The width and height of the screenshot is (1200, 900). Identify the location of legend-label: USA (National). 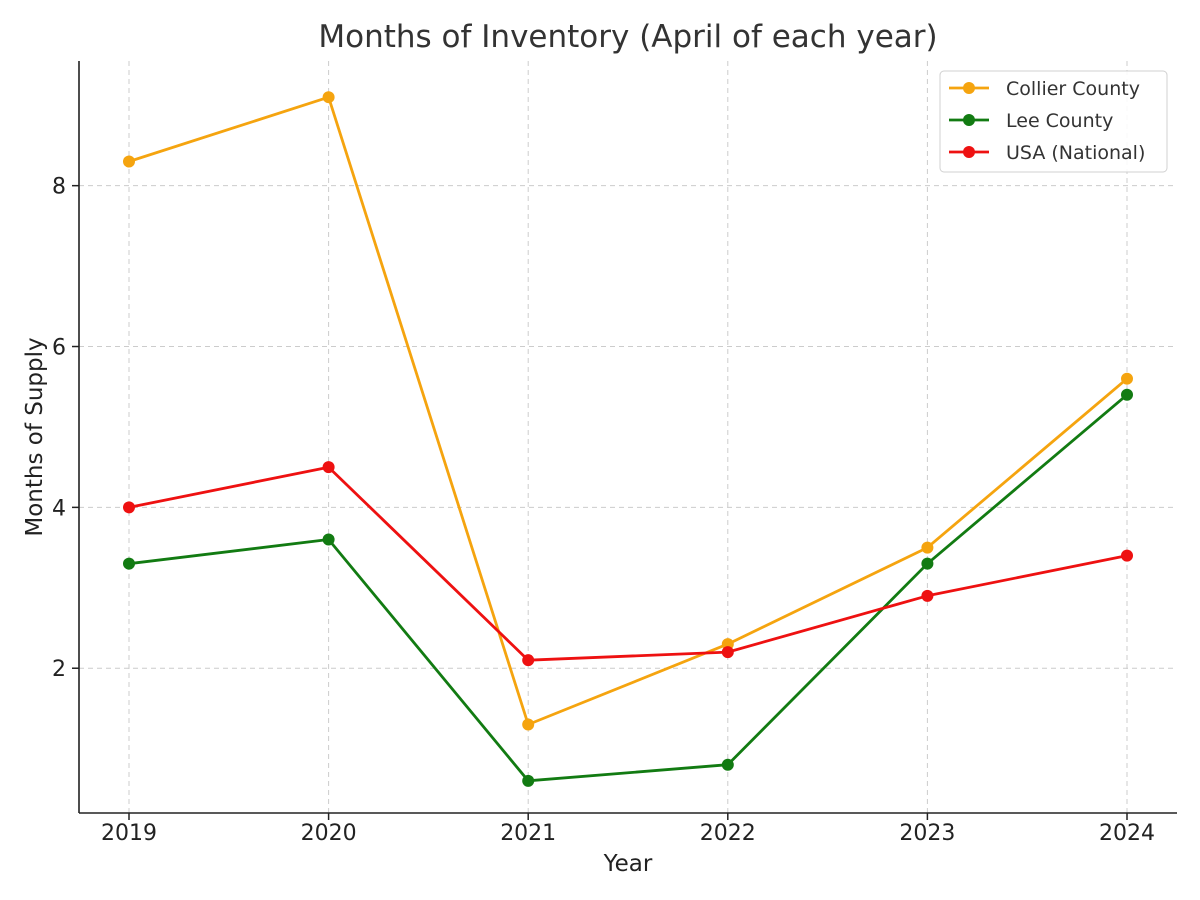
(1075, 153).